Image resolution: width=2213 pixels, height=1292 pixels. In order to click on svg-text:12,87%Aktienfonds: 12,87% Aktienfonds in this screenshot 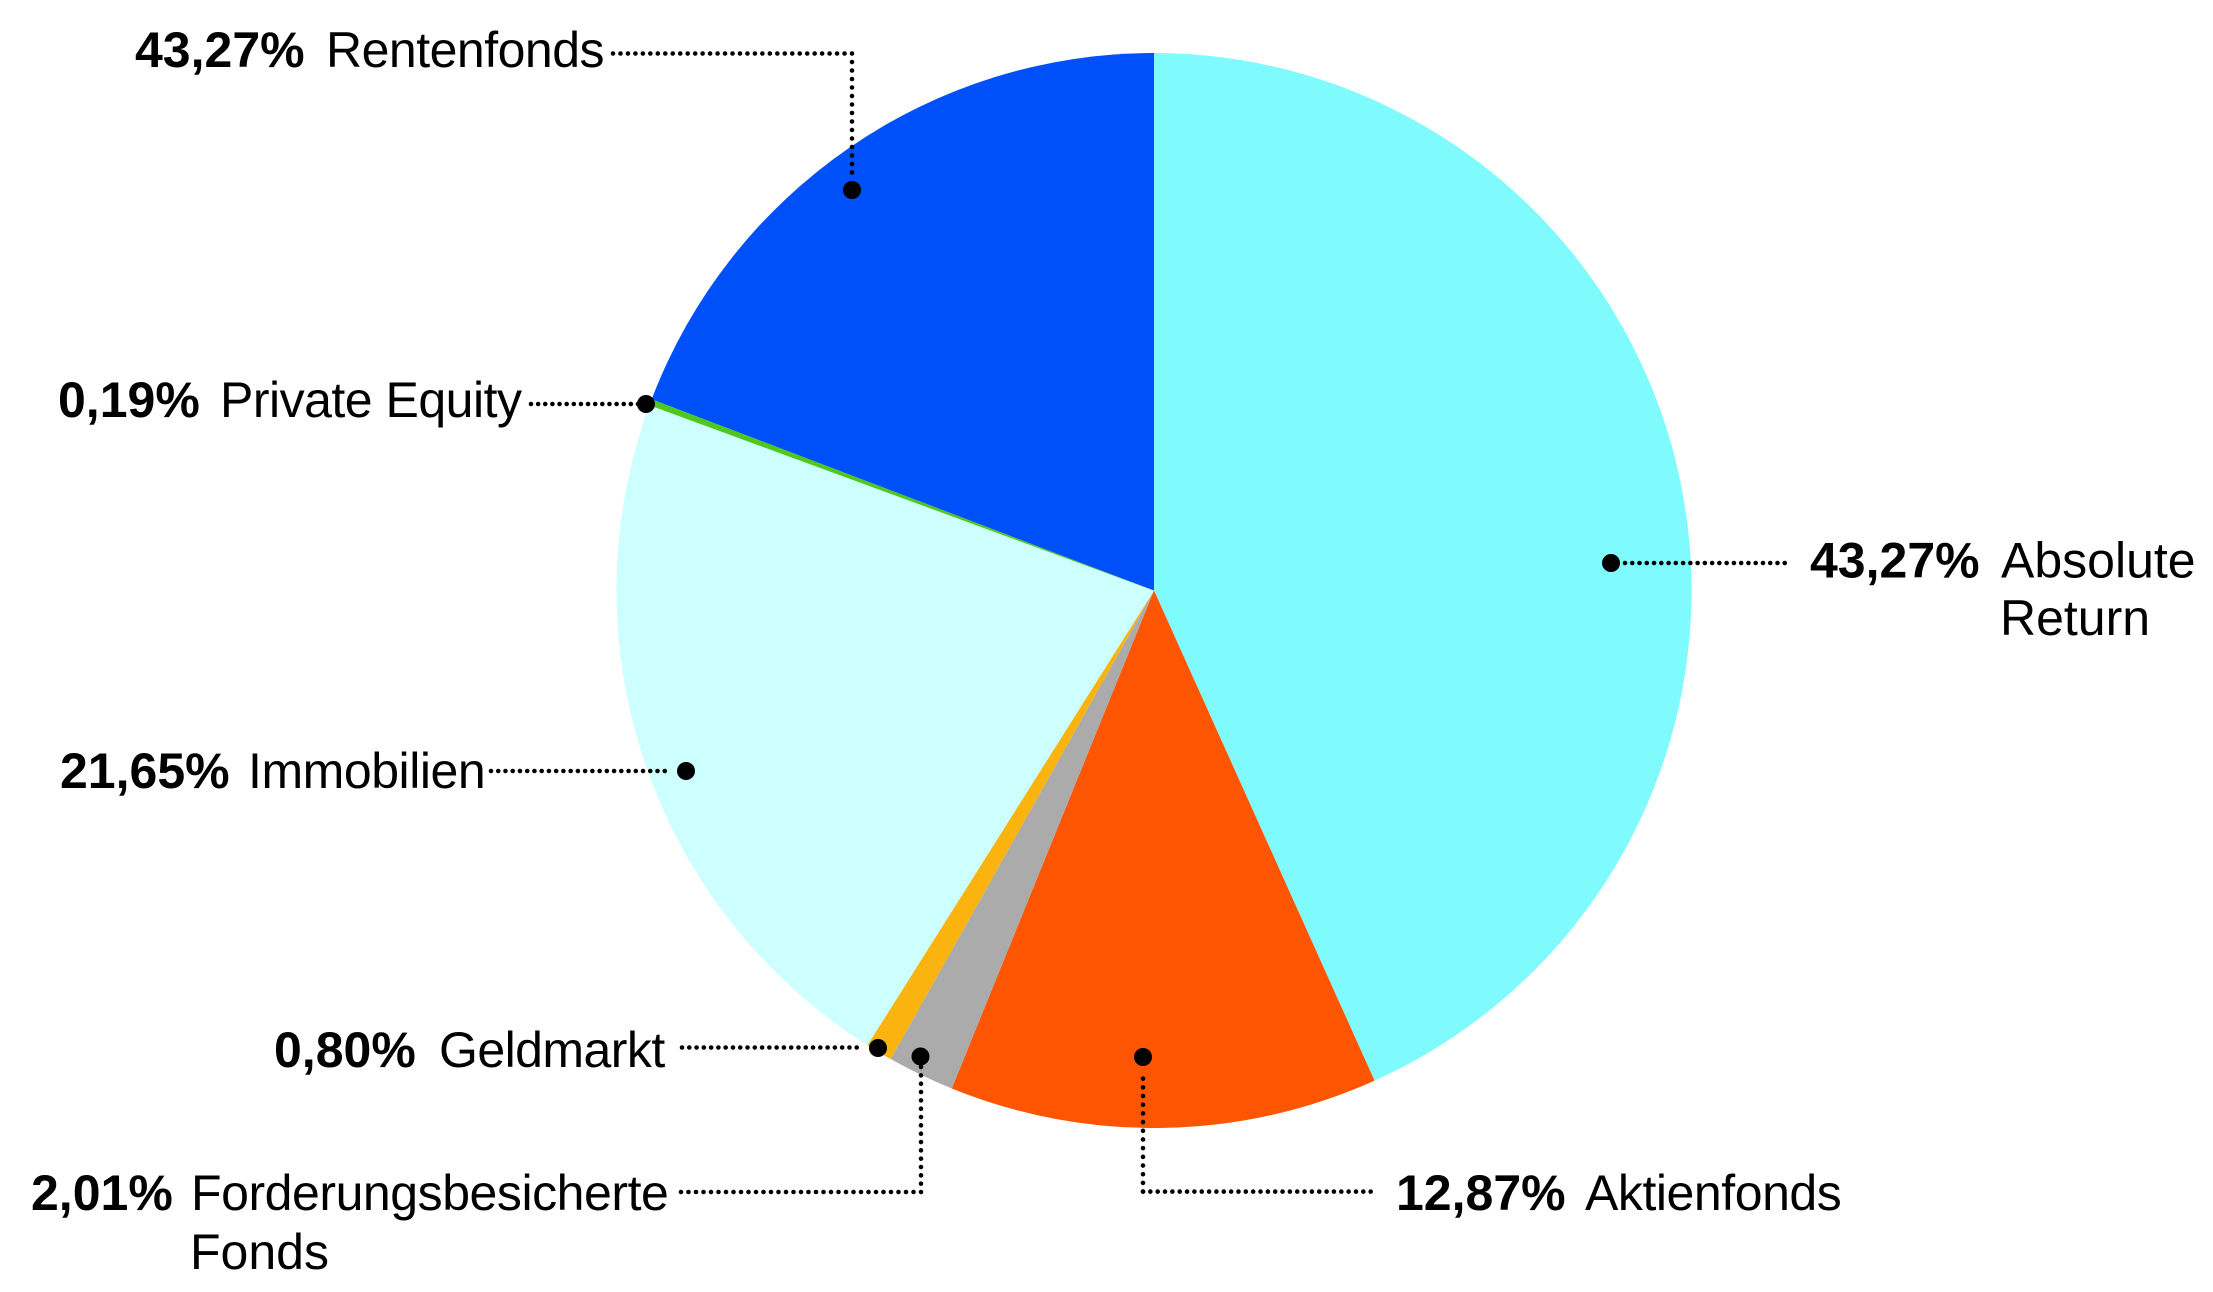, I will do `click(1618, 1193)`.